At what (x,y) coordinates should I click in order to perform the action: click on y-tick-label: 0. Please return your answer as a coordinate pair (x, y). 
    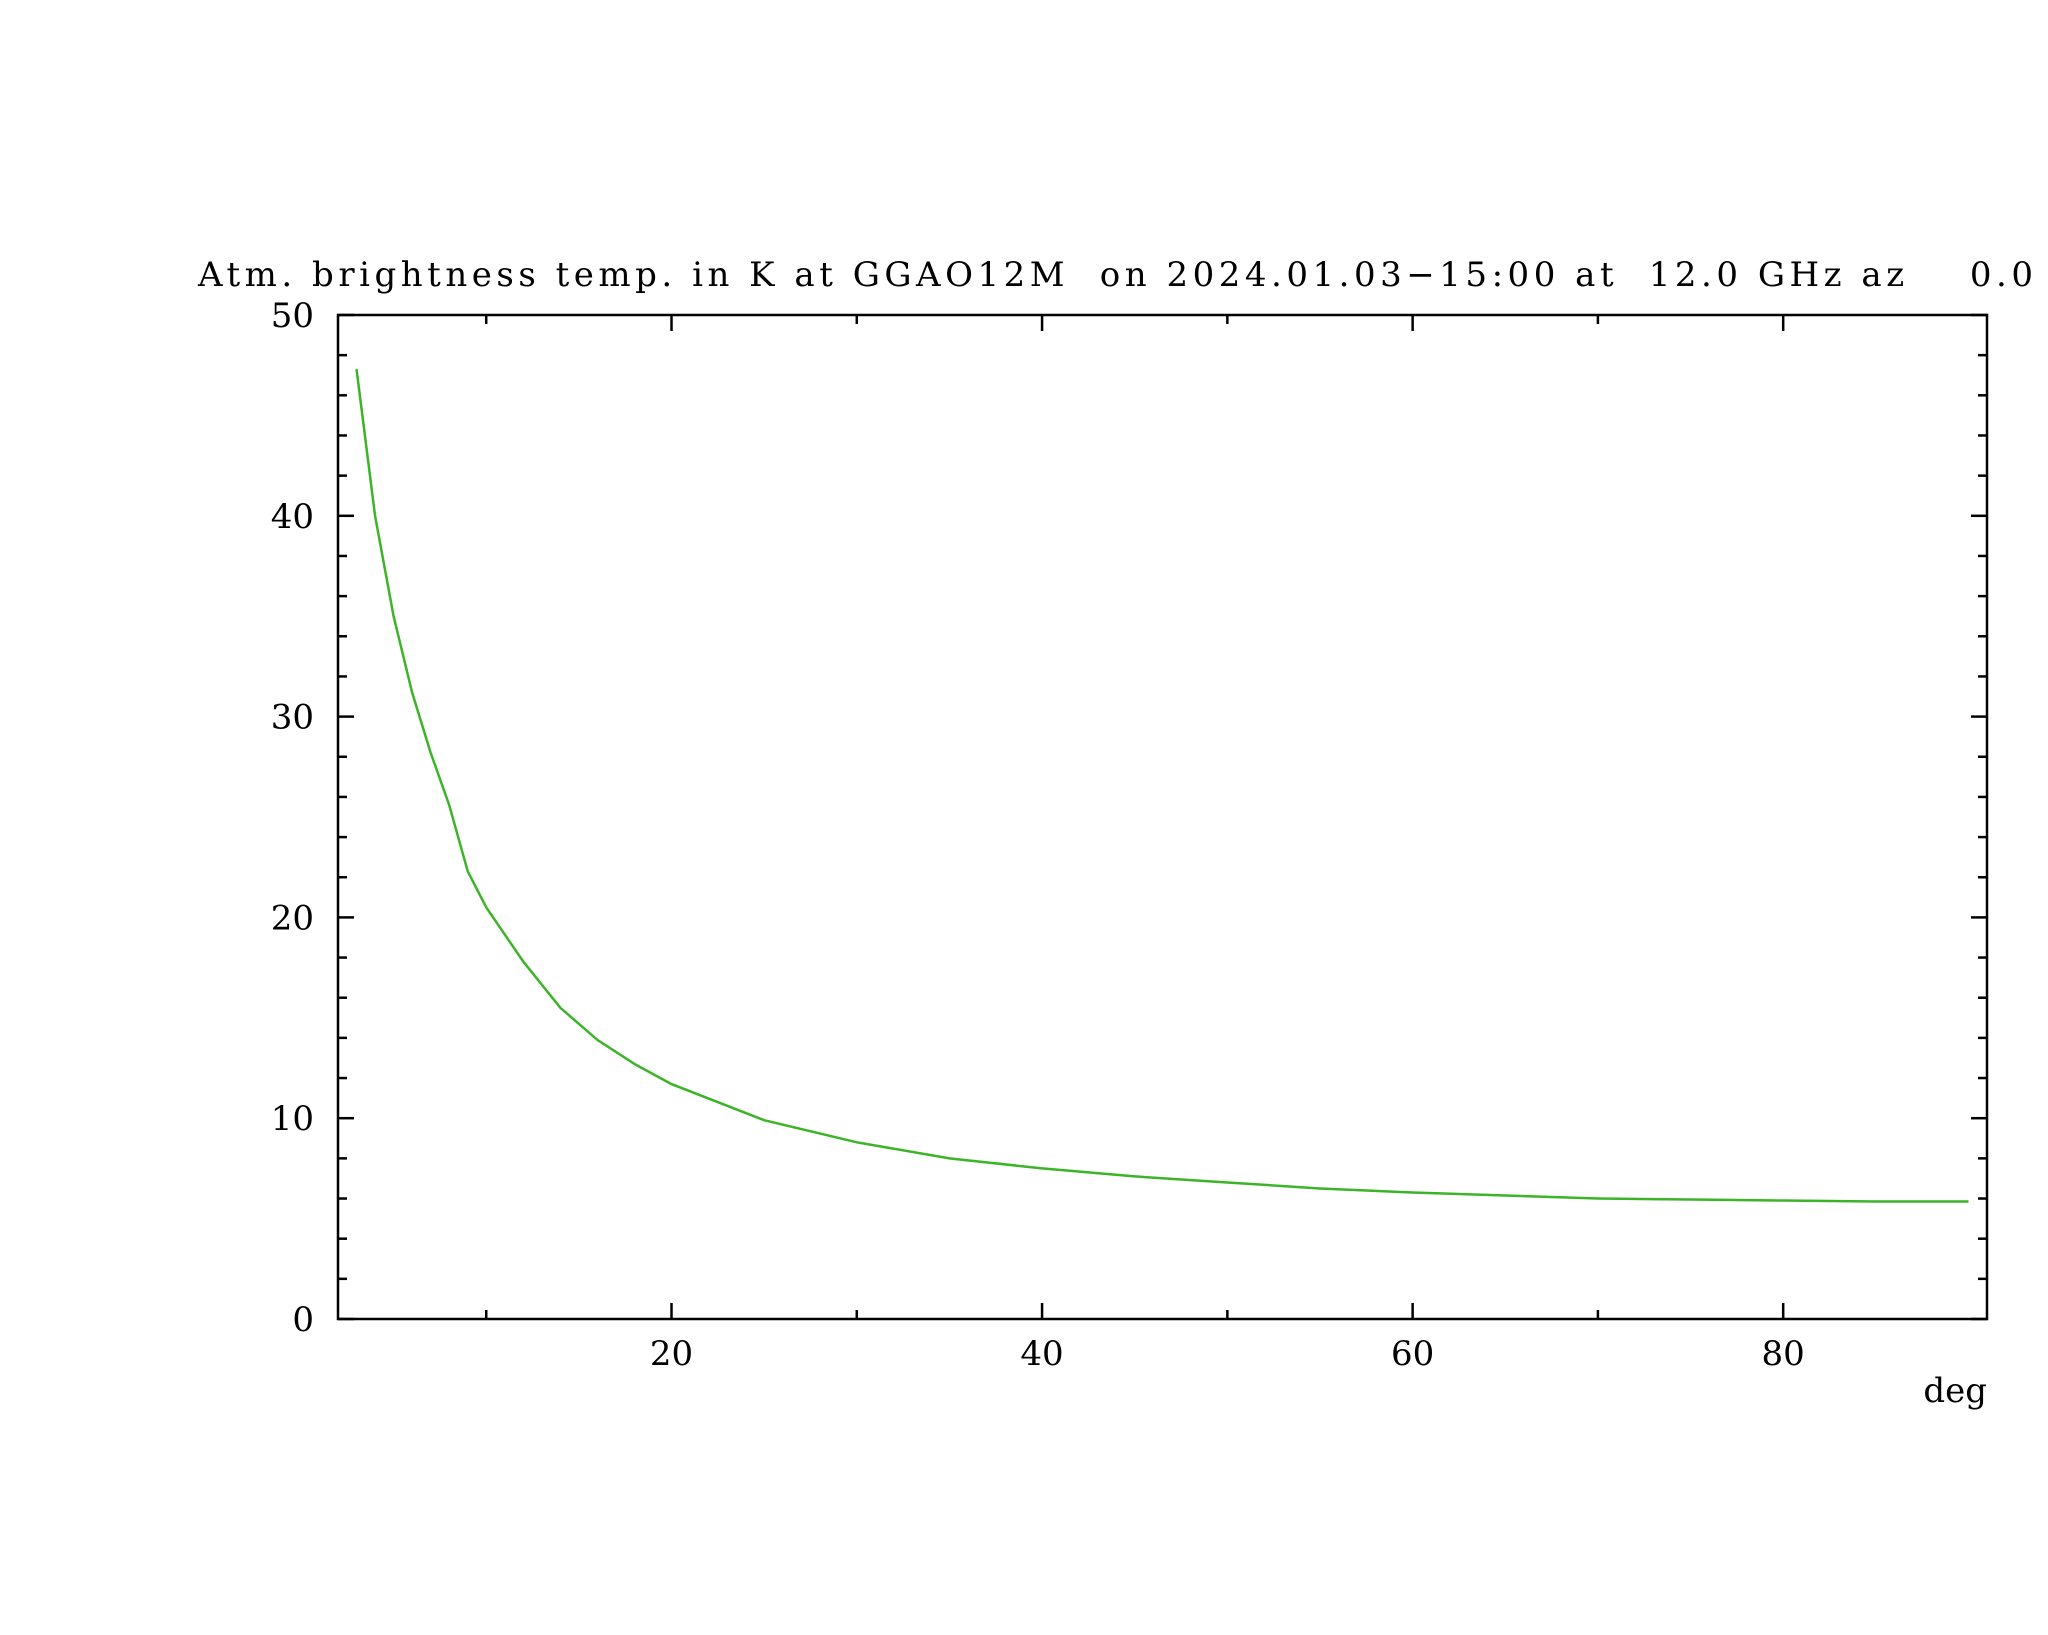
    Looking at the image, I should click on (303, 1320).